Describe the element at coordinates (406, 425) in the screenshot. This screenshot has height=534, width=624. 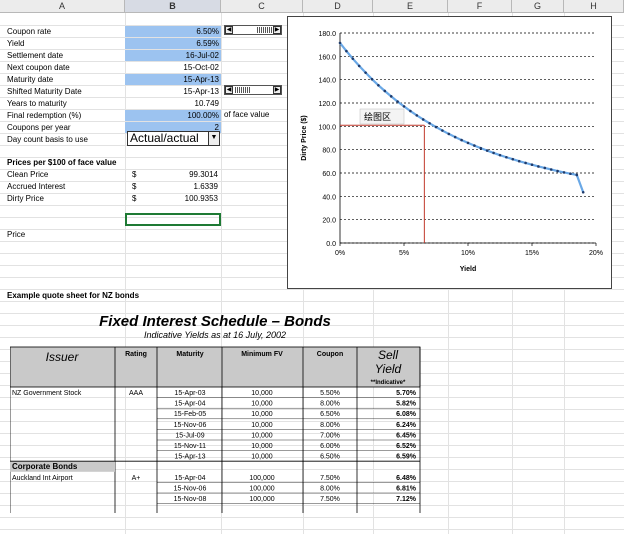
I see `fis-yield: 6.24%` at that location.